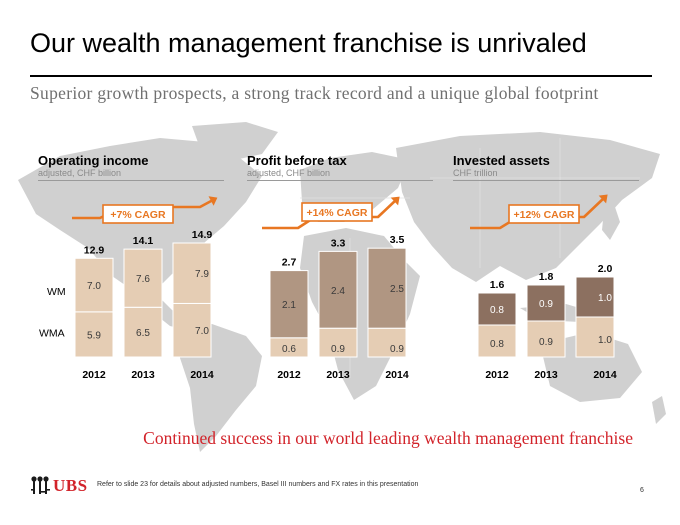 The height and width of the screenshot is (525, 680). I want to click on data-label-invested-assets-wm-2012: 0.8, so click(497, 310).